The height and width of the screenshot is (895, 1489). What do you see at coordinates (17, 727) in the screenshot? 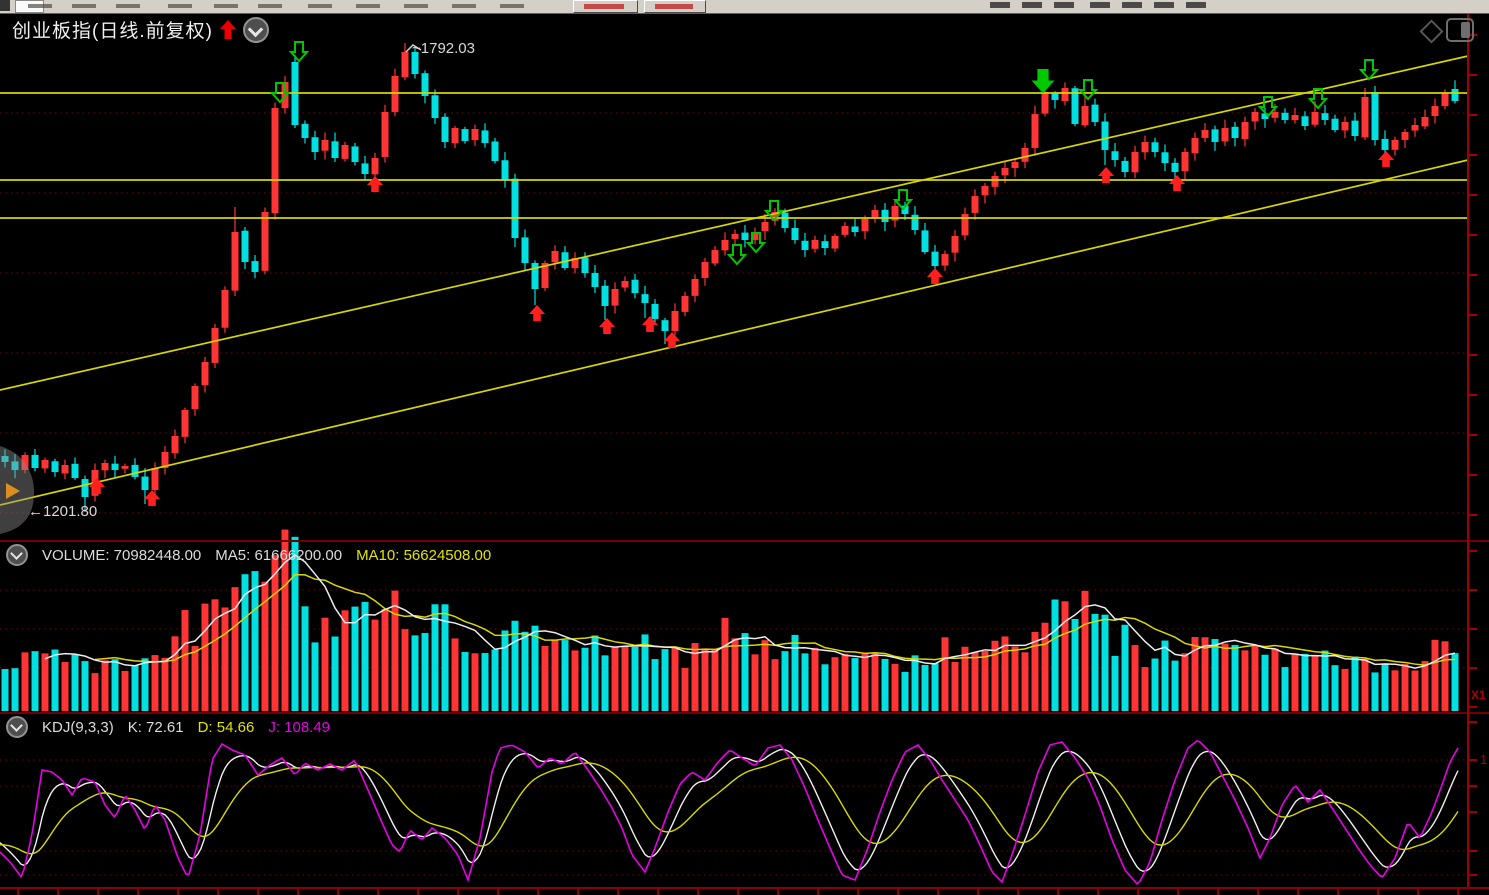
I see `collapse-kdj-icon` at bounding box center [17, 727].